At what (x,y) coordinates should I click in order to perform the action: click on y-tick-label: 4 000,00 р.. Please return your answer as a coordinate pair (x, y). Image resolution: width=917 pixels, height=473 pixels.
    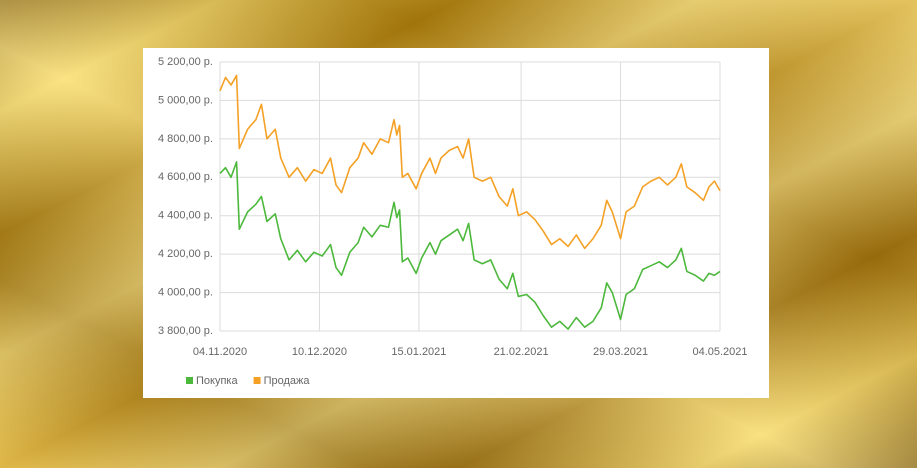
    Looking at the image, I should click on (185, 292).